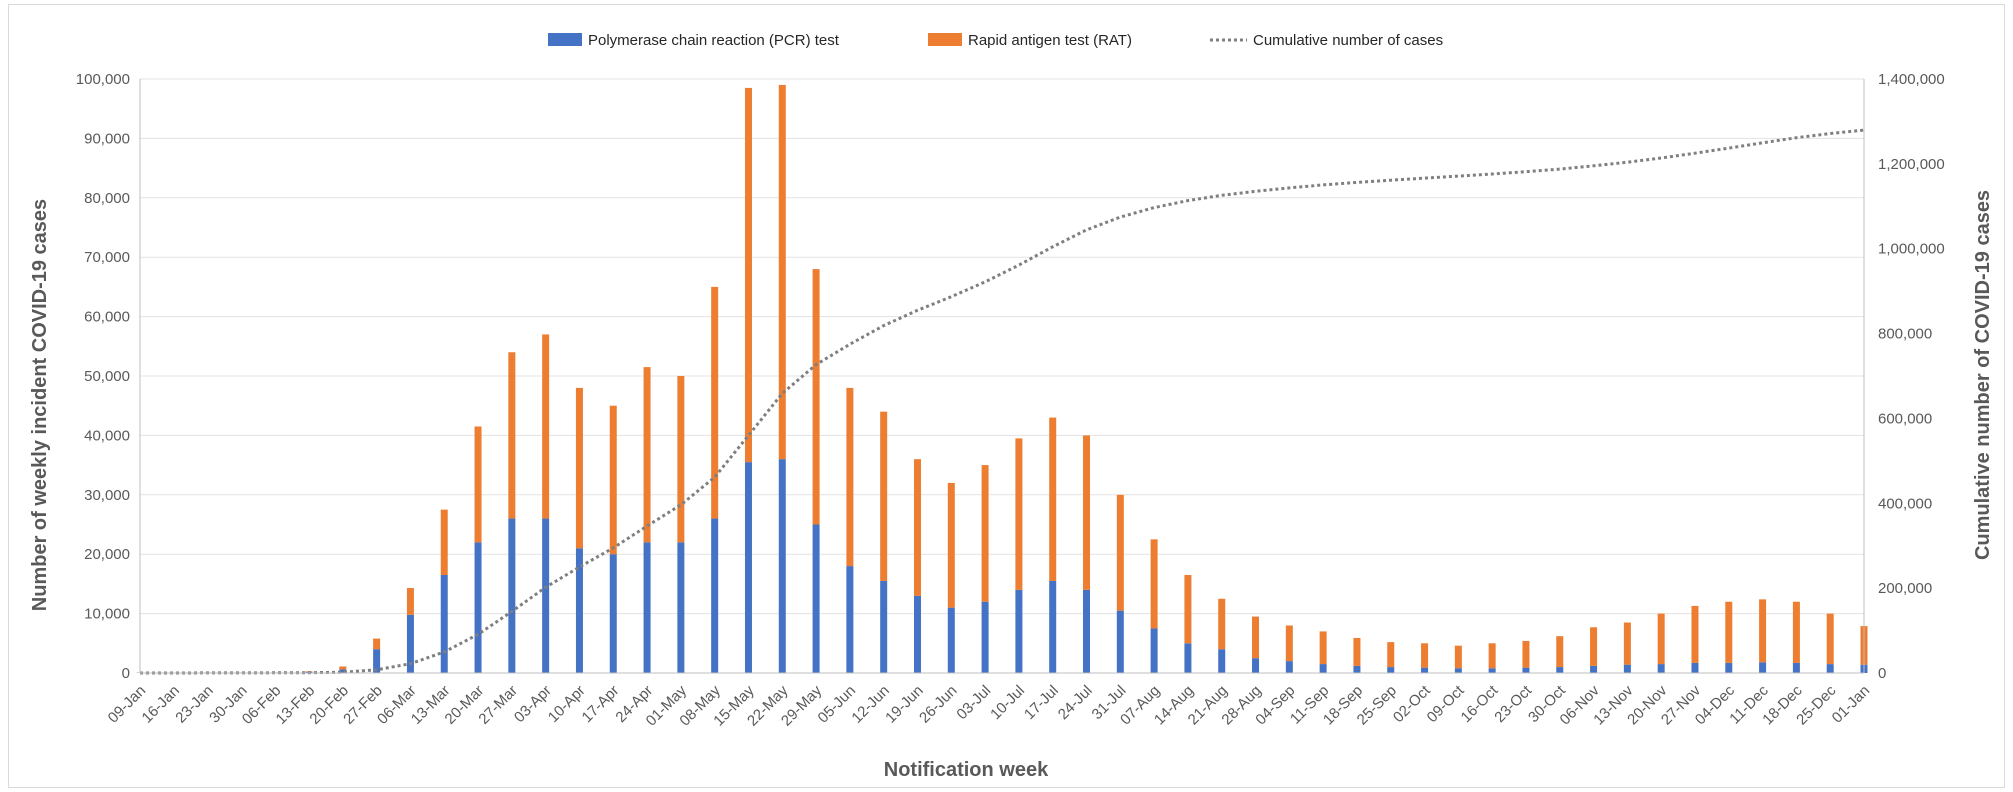 The height and width of the screenshot is (792, 2013). Describe the element at coordinates (1905, 418) in the screenshot. I see `y2-tick-label: 600,000` at that location.